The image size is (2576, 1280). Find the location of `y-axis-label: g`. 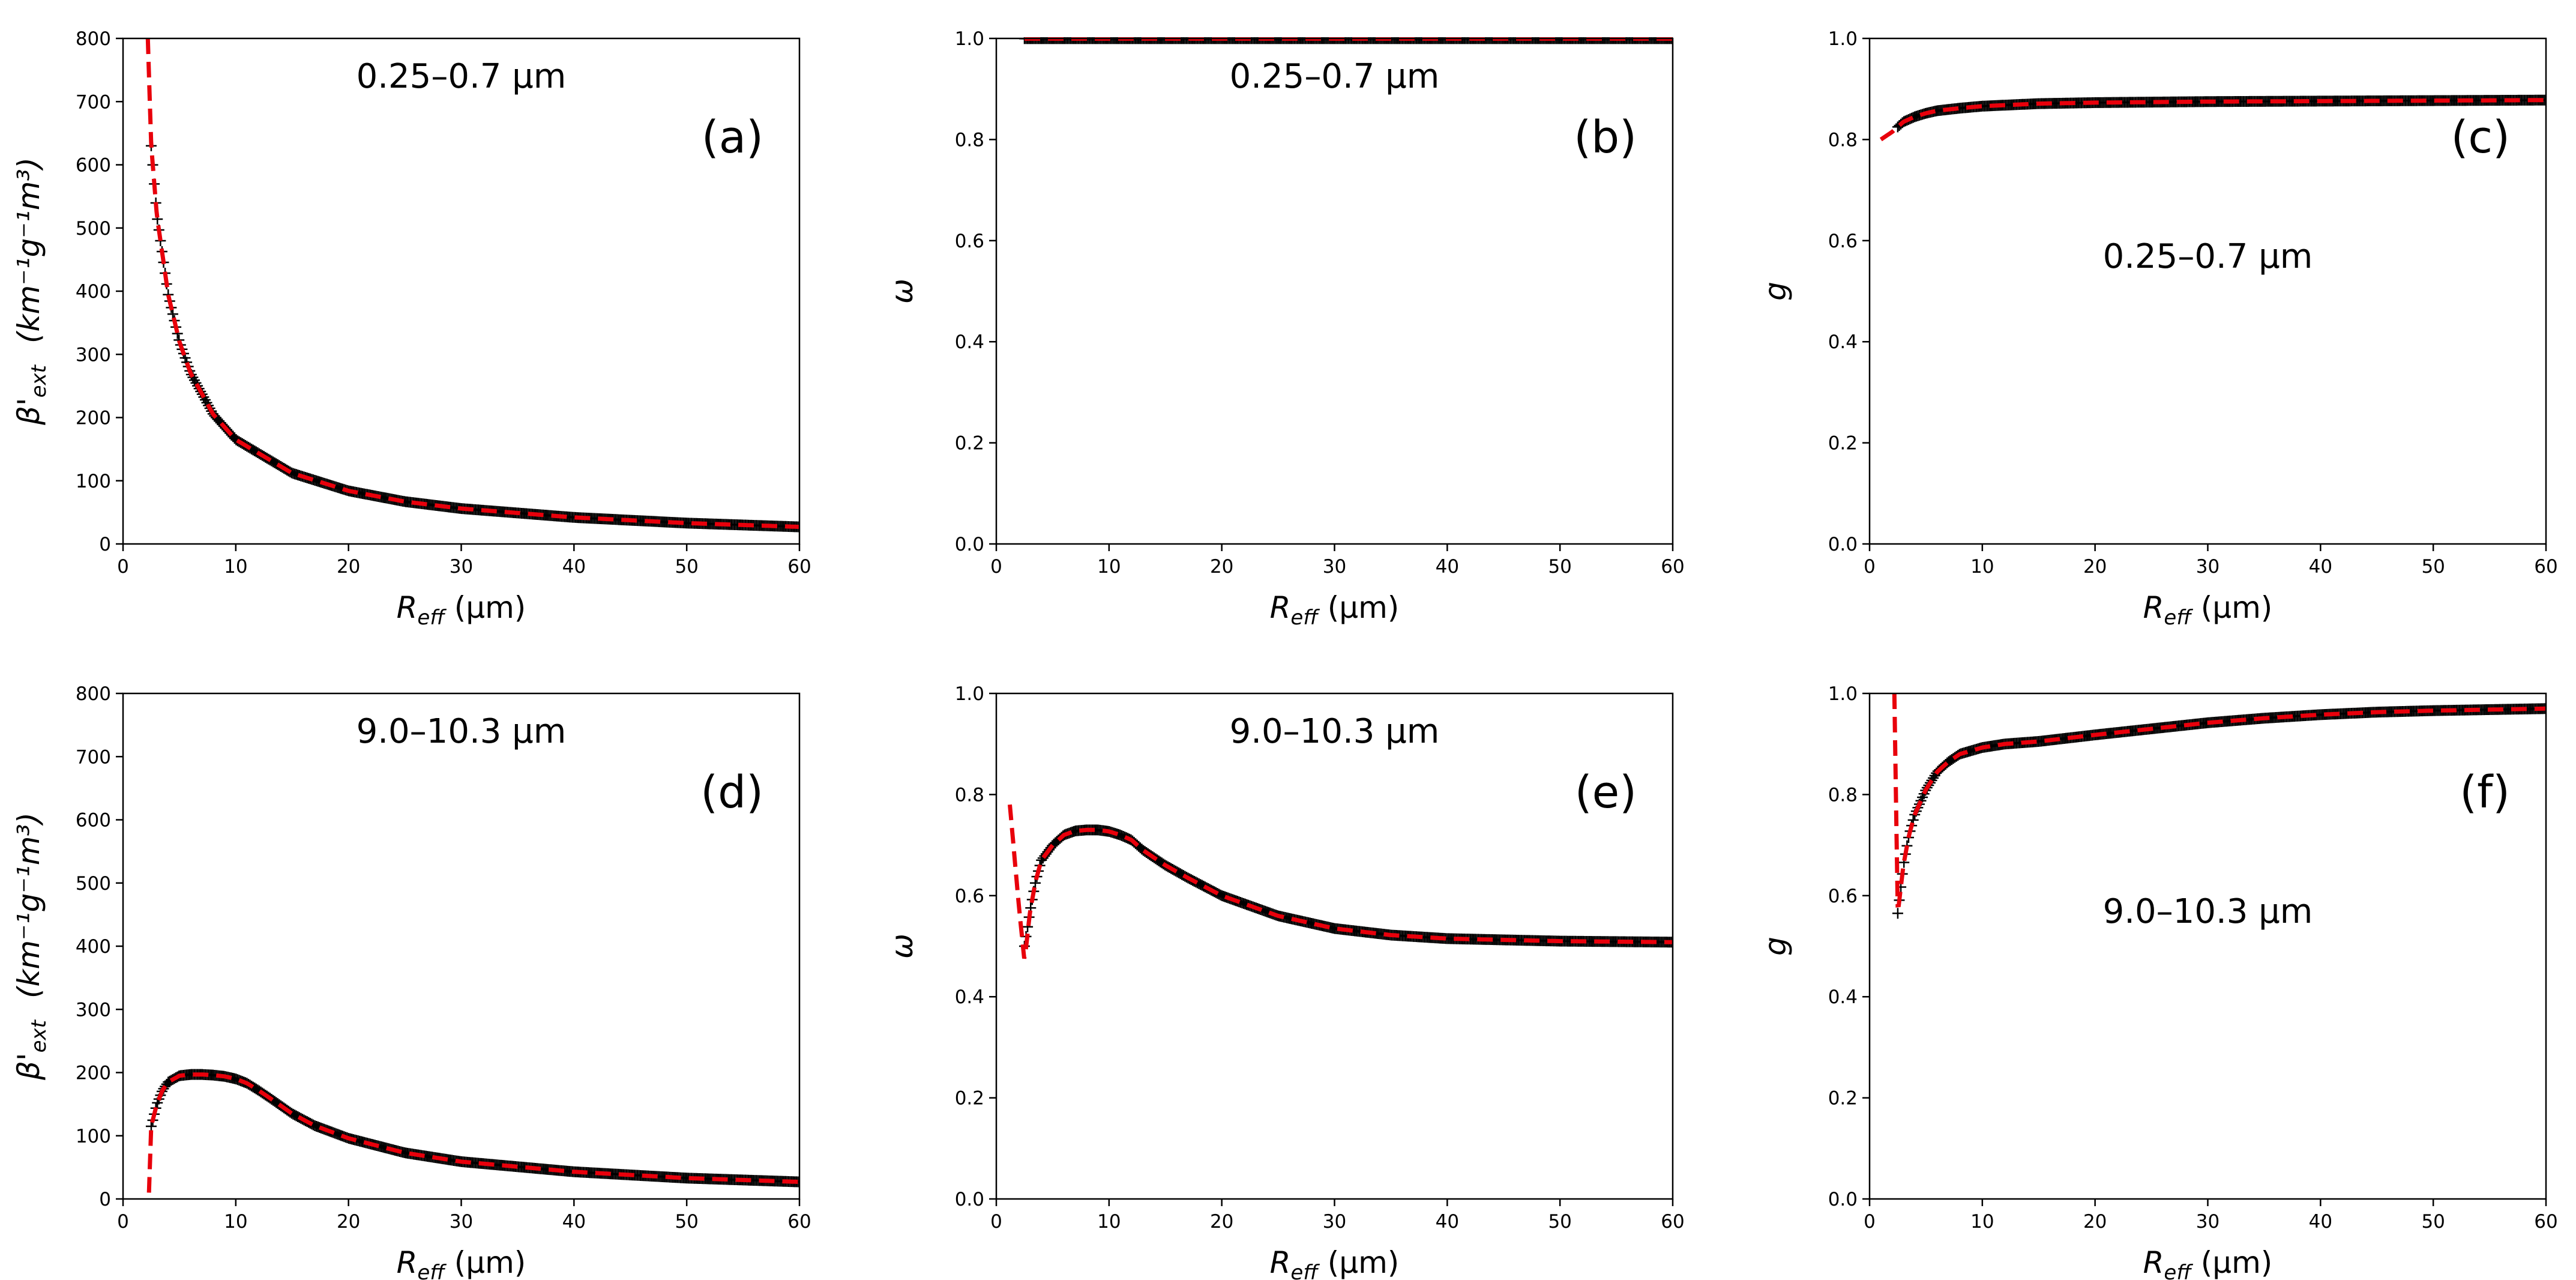

y-axis-label: g is located at coordinates (1775, 946).